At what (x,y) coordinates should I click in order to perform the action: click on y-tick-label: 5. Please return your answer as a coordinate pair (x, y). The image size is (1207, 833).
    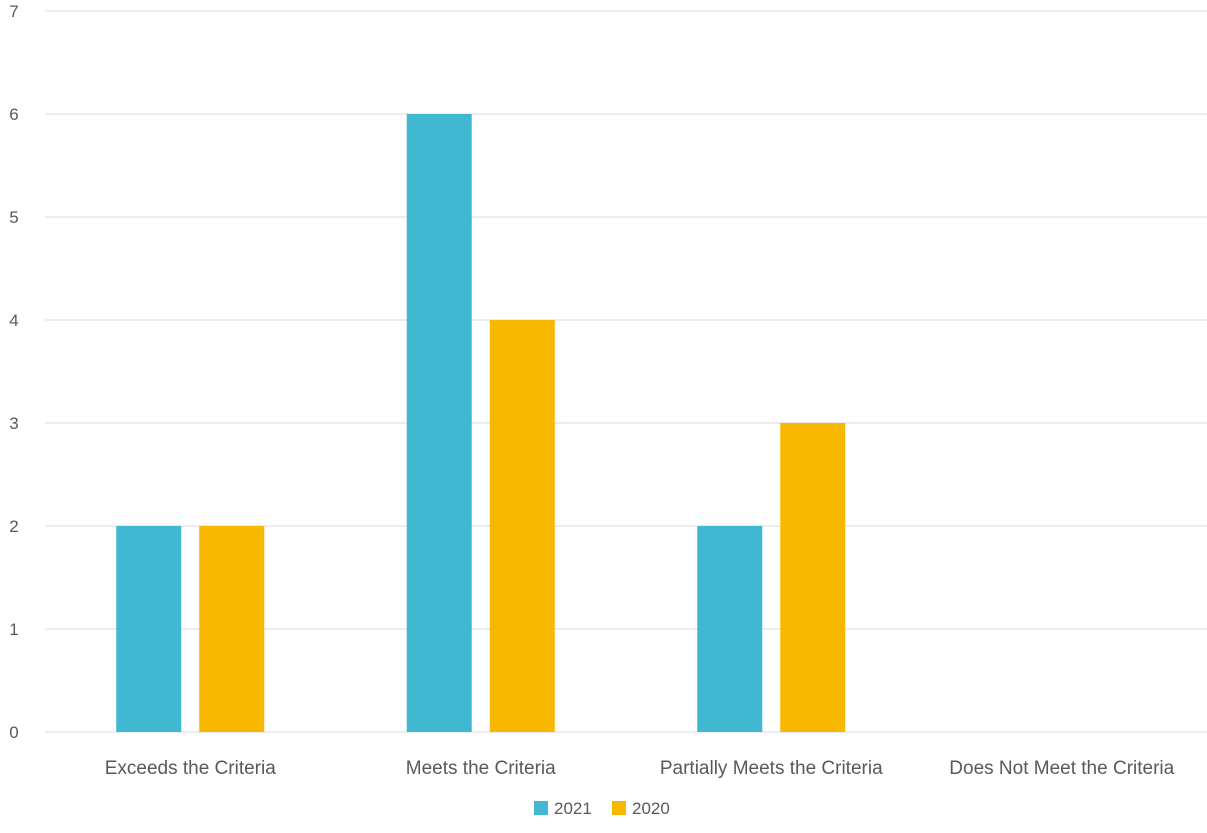
    Looking at the image, I should click on (13, 217).